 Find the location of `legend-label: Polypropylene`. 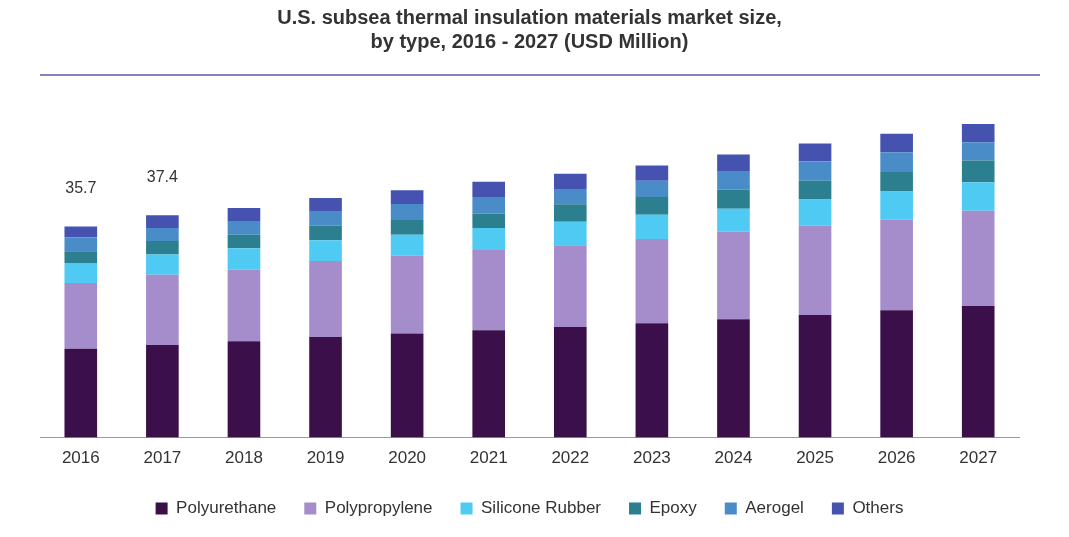

legend-label: Polypropylene is located at coordinates (378, 508).